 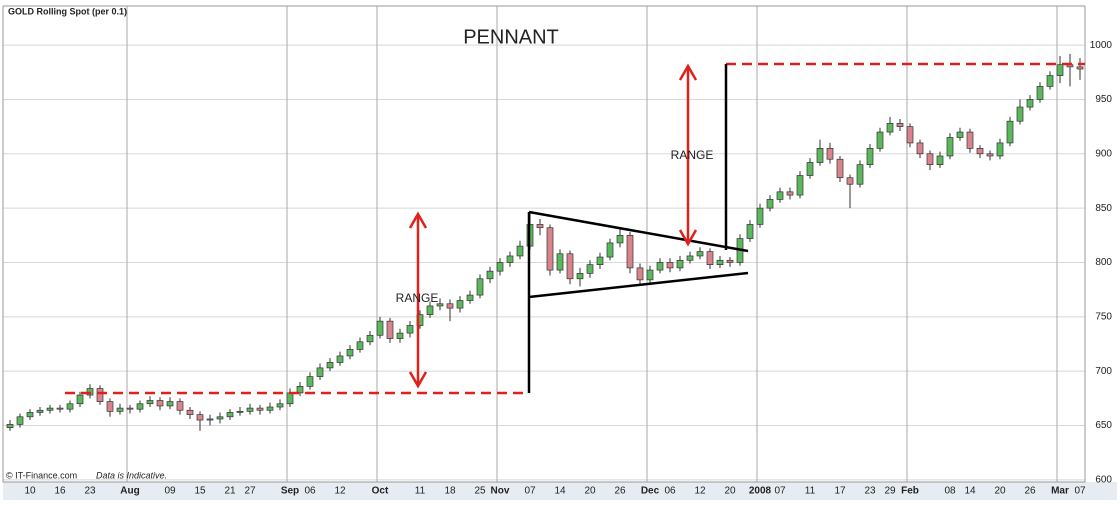 I want to click on y-tick-label: 900, so click(x=1103, y=153).